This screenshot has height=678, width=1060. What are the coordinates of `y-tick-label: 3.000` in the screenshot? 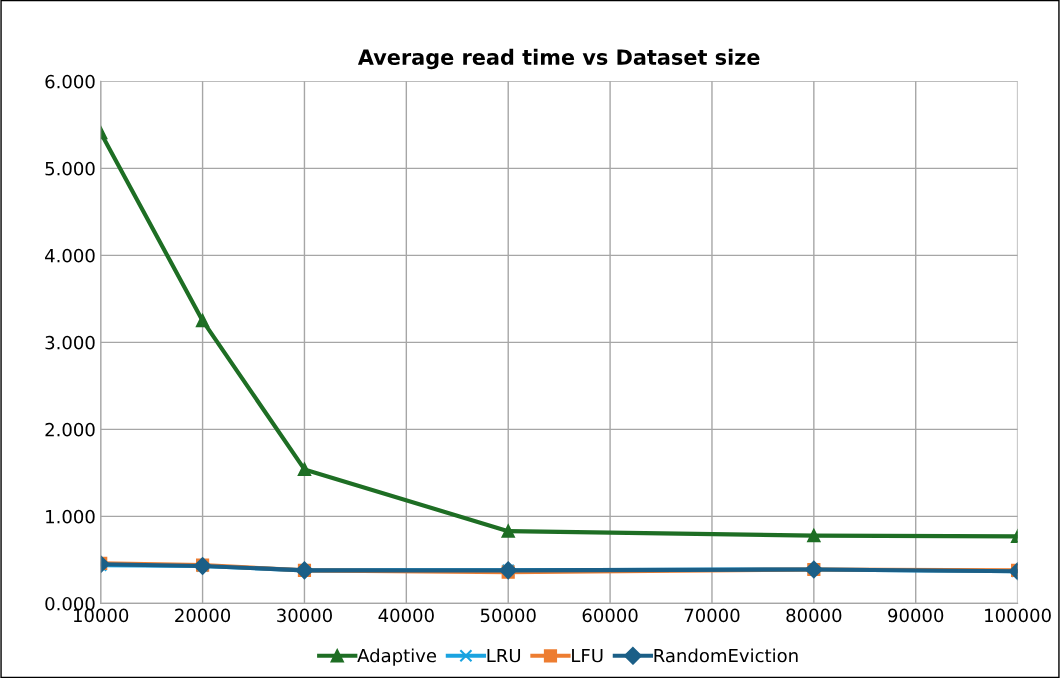 It's located at (70, 342).